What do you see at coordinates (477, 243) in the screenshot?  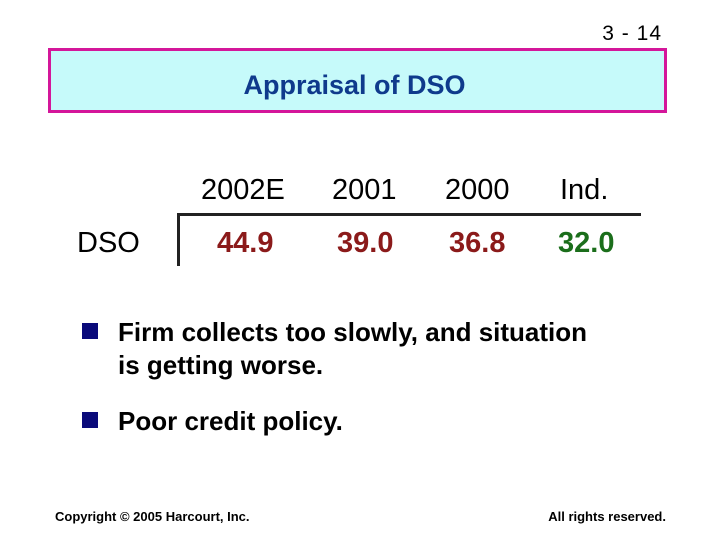 I see `value-2000: 36.8` at bounding box center [477, 243].